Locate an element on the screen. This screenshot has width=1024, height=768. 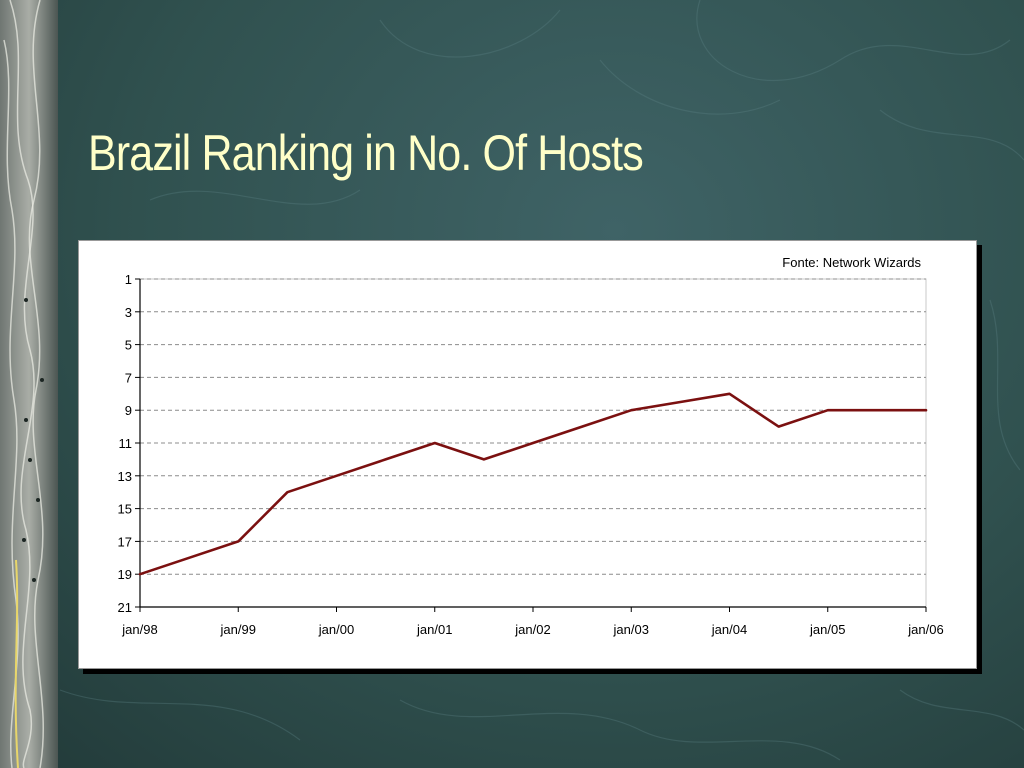
y-tick-label: 13 is located at coordinates (125, 476).